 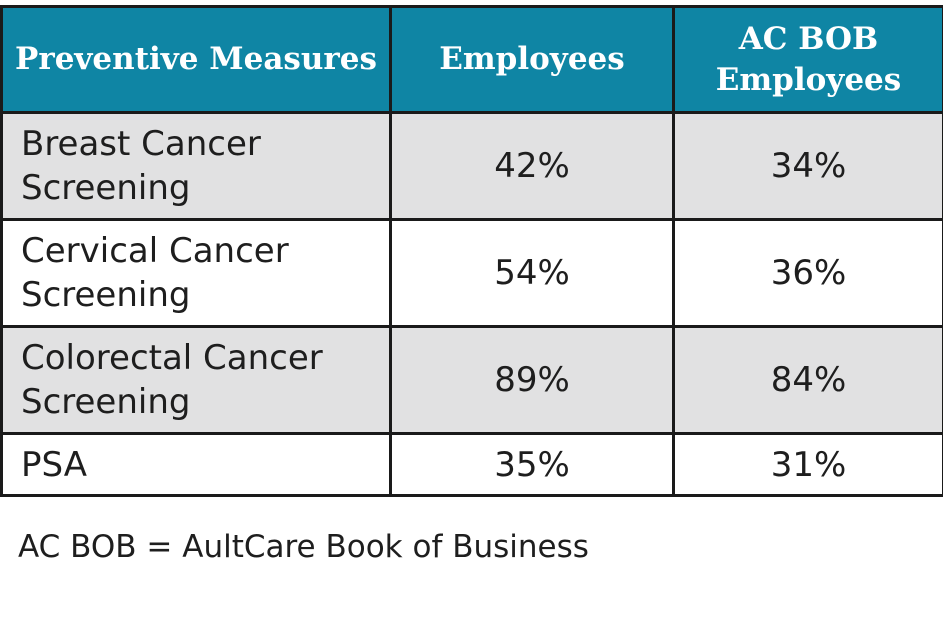 I want to click on measure-cell: PSA, so click(x=196, y=464).